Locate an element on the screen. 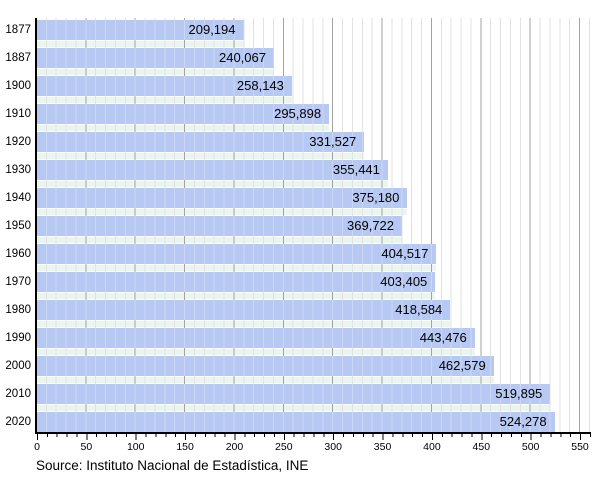 This screenshot has height=480, width=600. value-label: 331,527 is located at coordinates (333, 141).